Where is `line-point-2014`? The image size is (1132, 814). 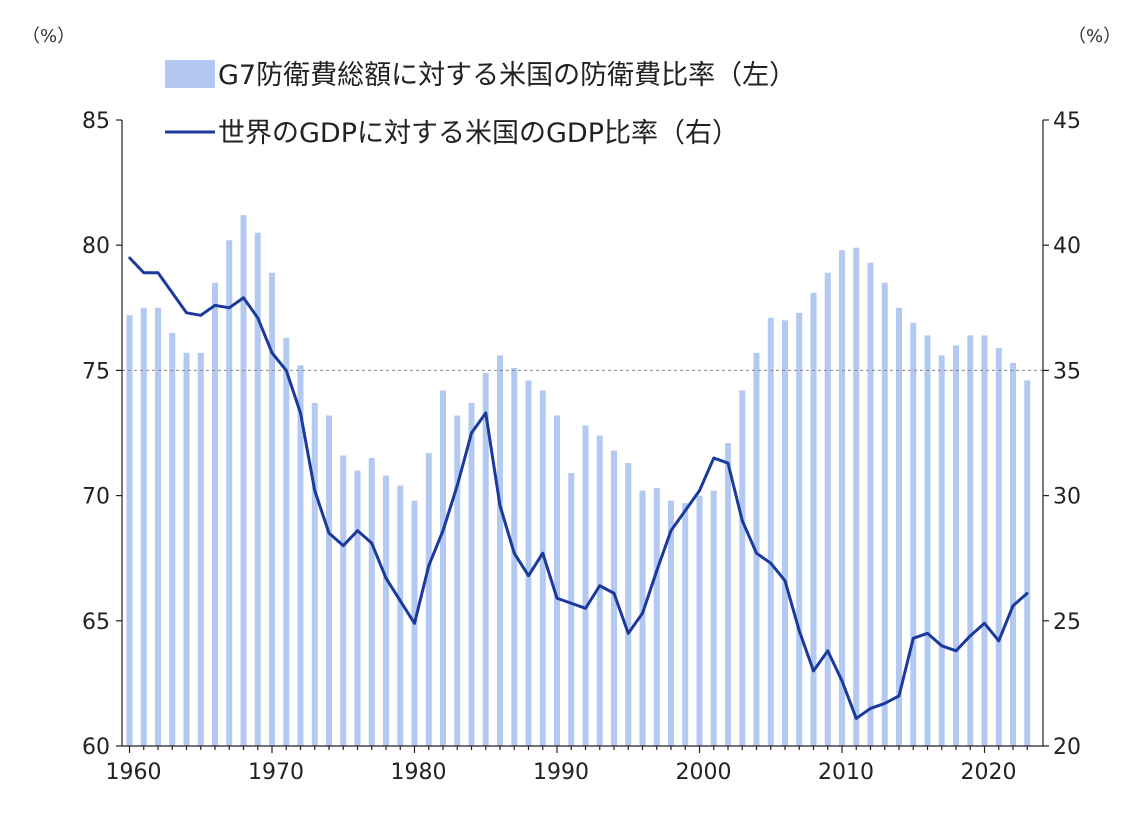 line-point-2014 is located at coordinates (899, 696).